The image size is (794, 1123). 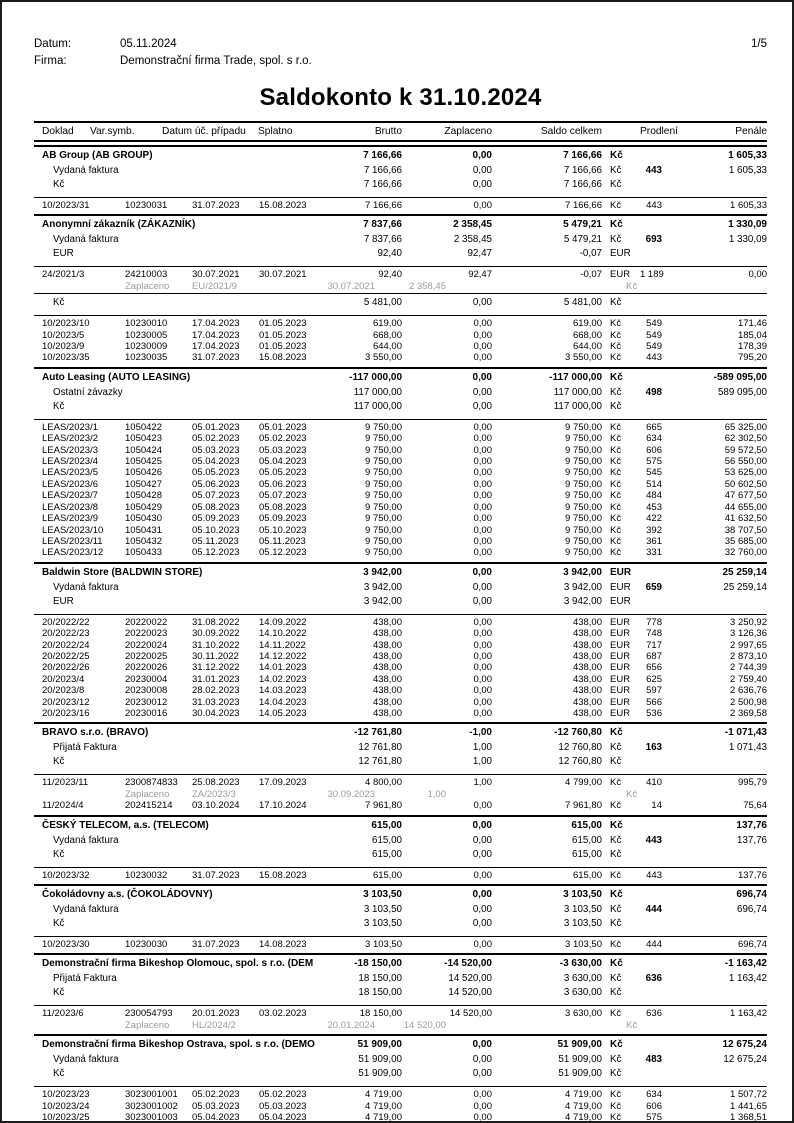 What do you see at coordinates (752, 335) in the screenshot?
I see `penale-cell: 185,04` at bounding box center [752, 335].